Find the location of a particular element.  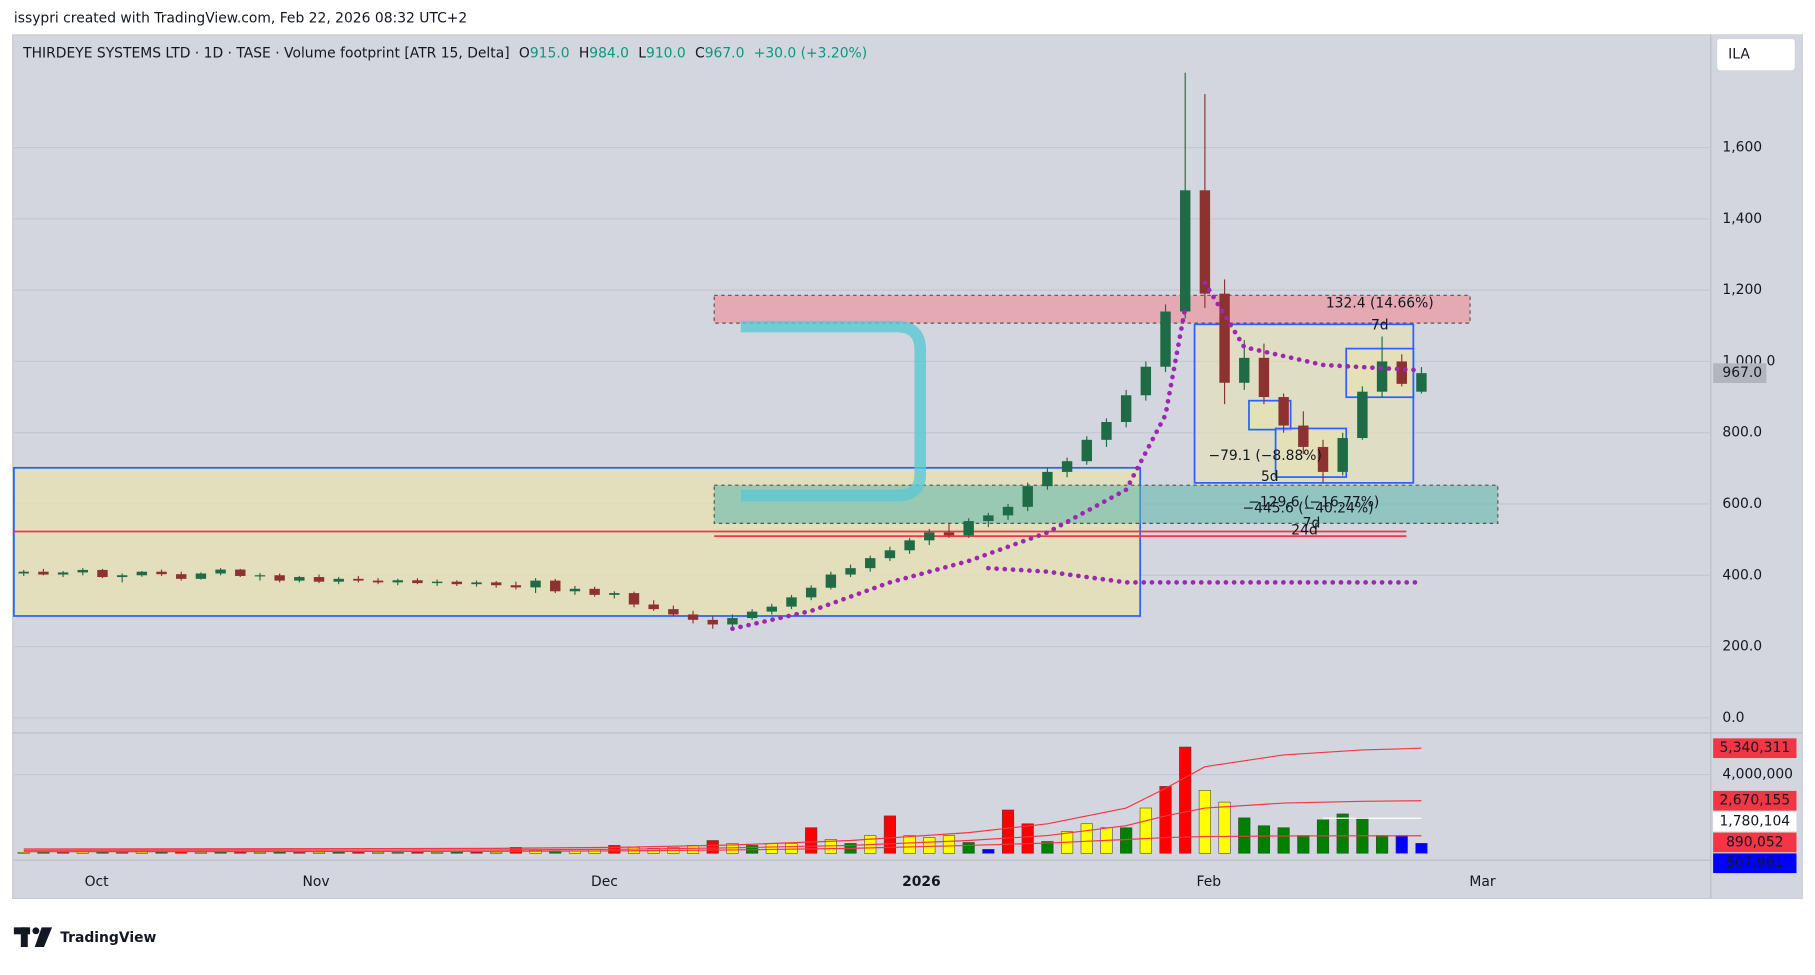

last-price-box is located at coordinates (1740, 373).